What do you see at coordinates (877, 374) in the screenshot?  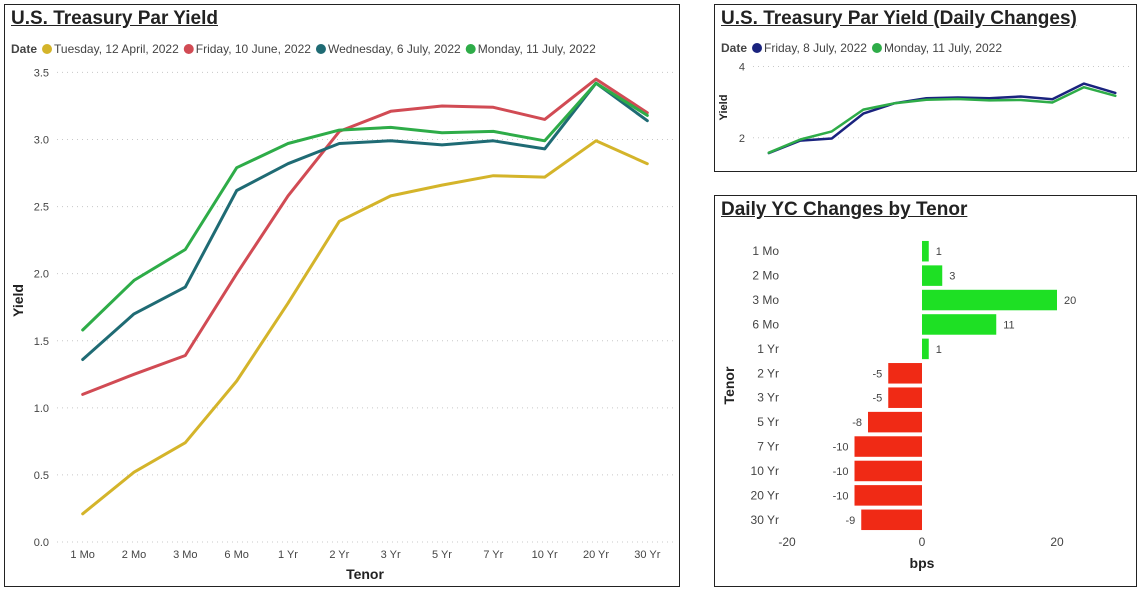 I see `data-label-2-yr: -5` at bounding box center [877, 374].